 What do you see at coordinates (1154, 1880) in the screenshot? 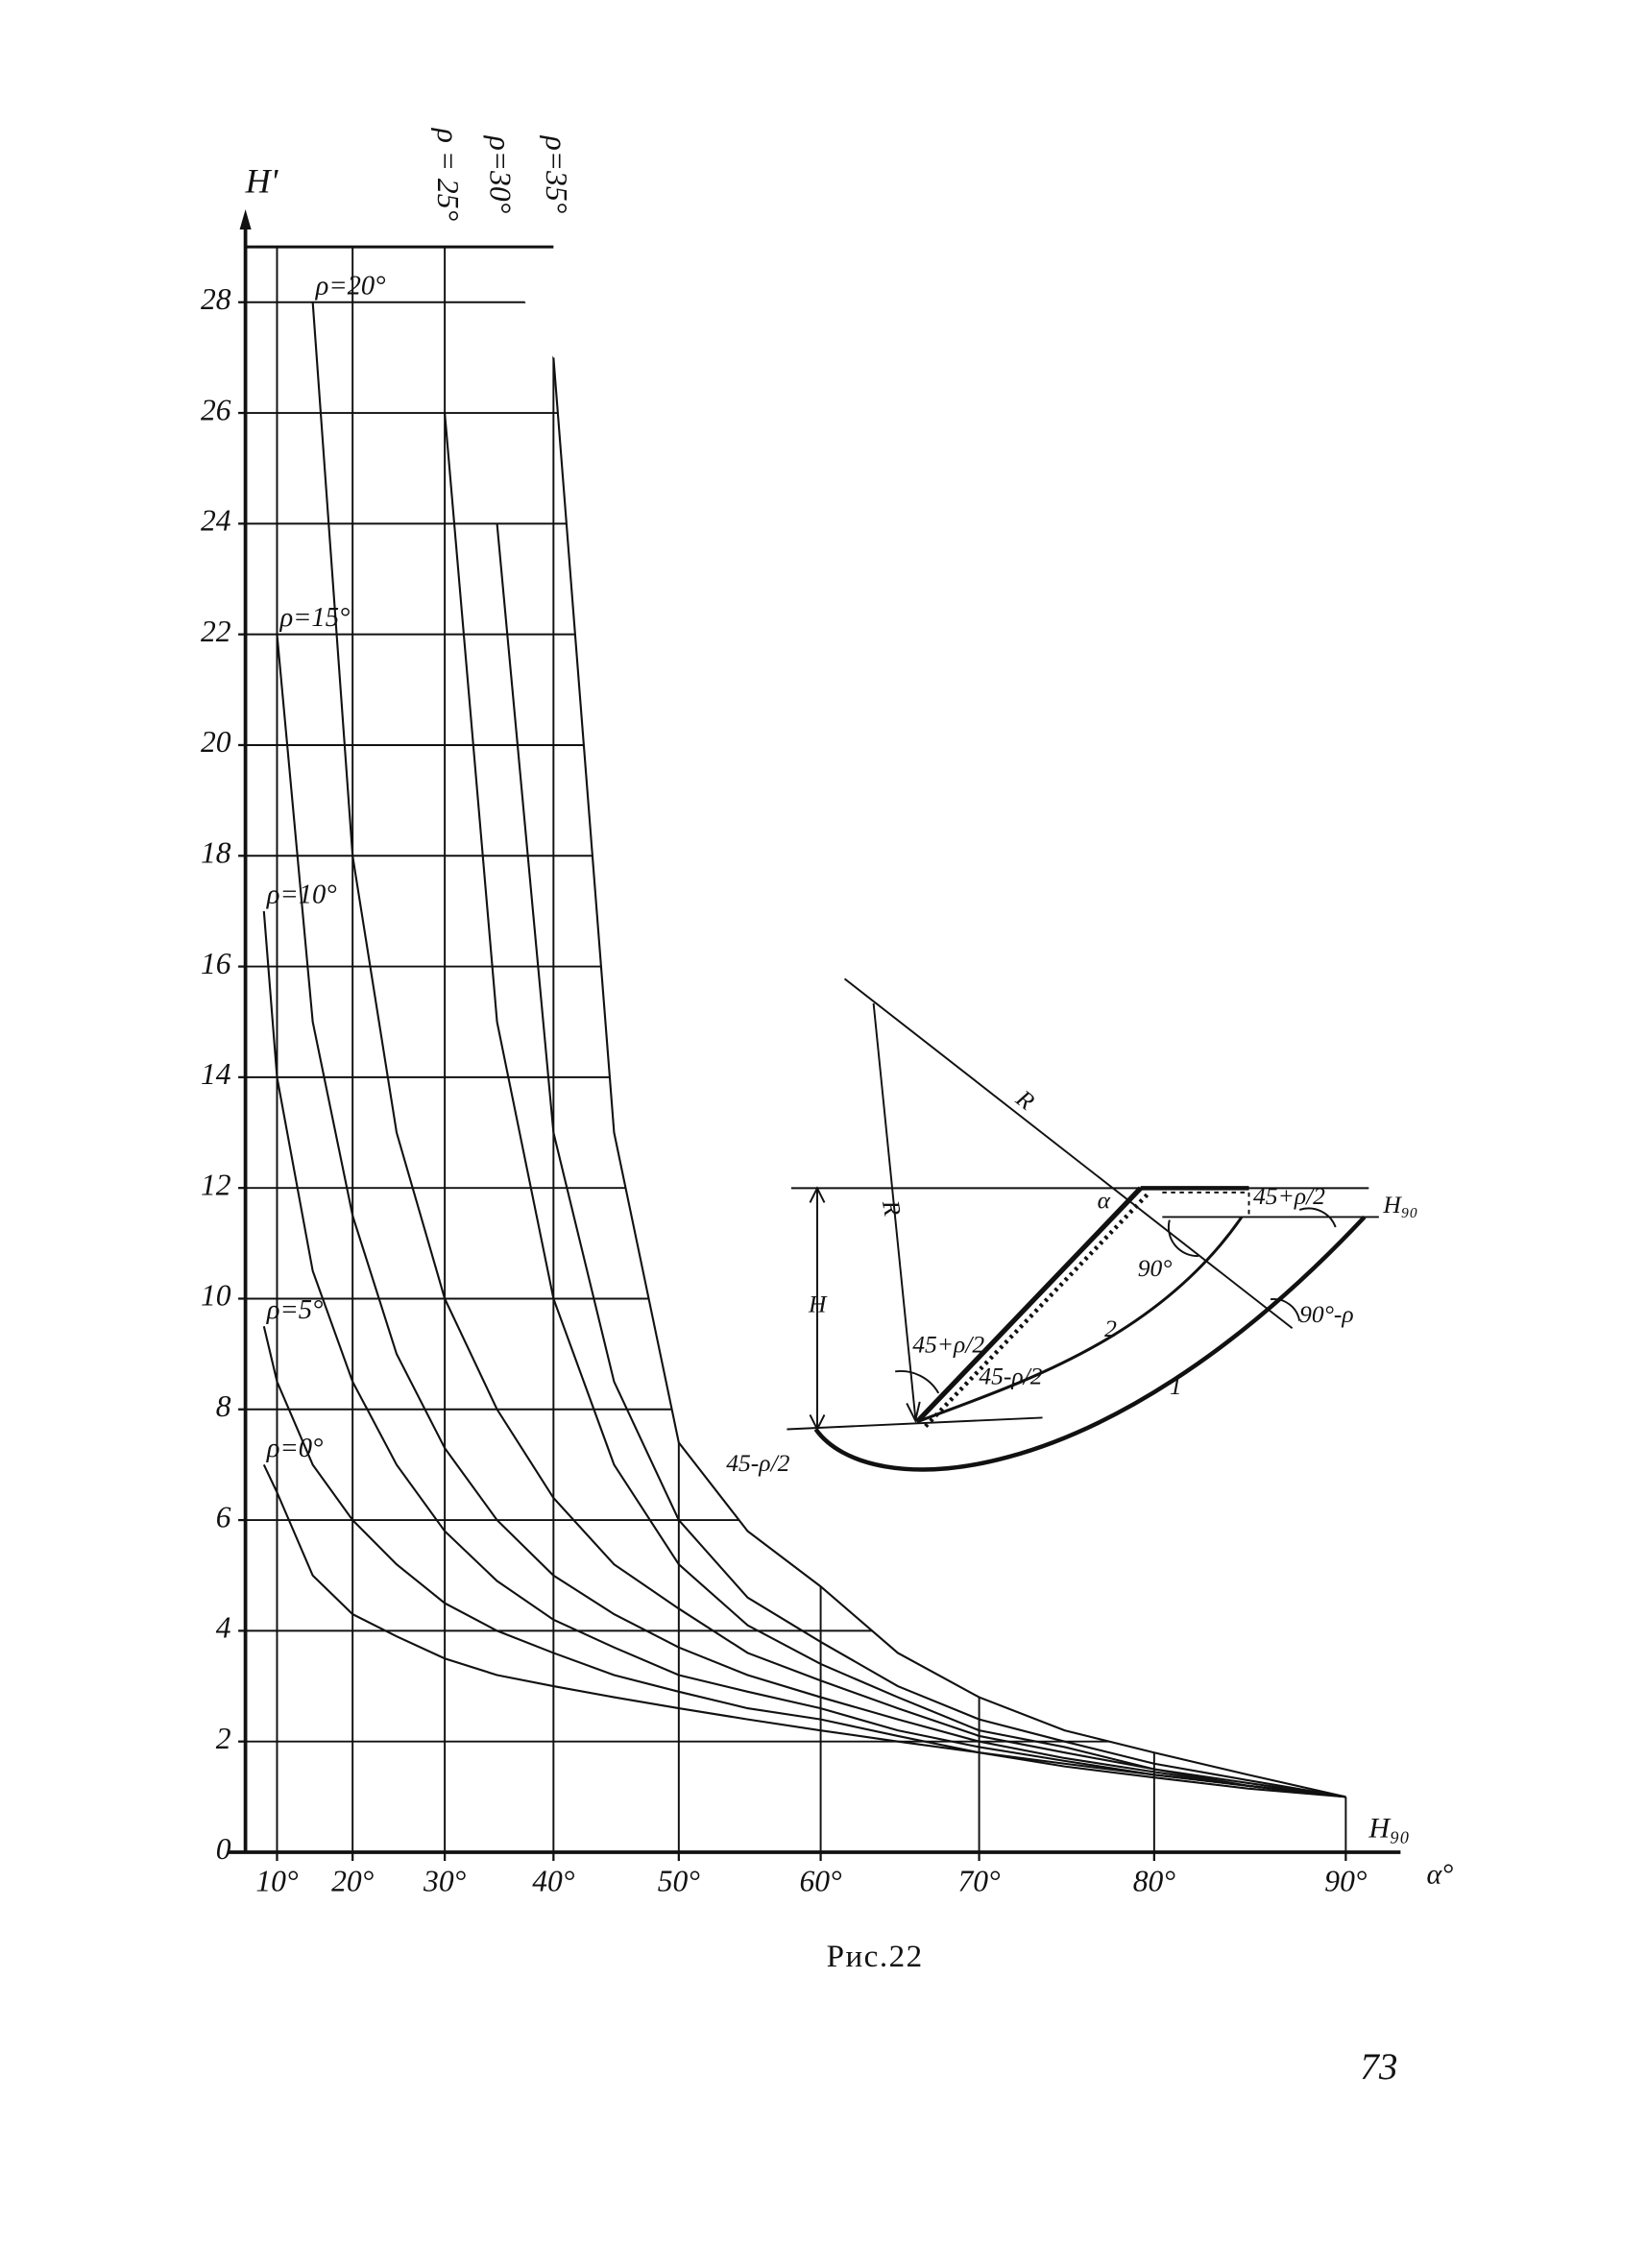
I see `x-tick-label: 80°` at bounding box center [1154, 1880].